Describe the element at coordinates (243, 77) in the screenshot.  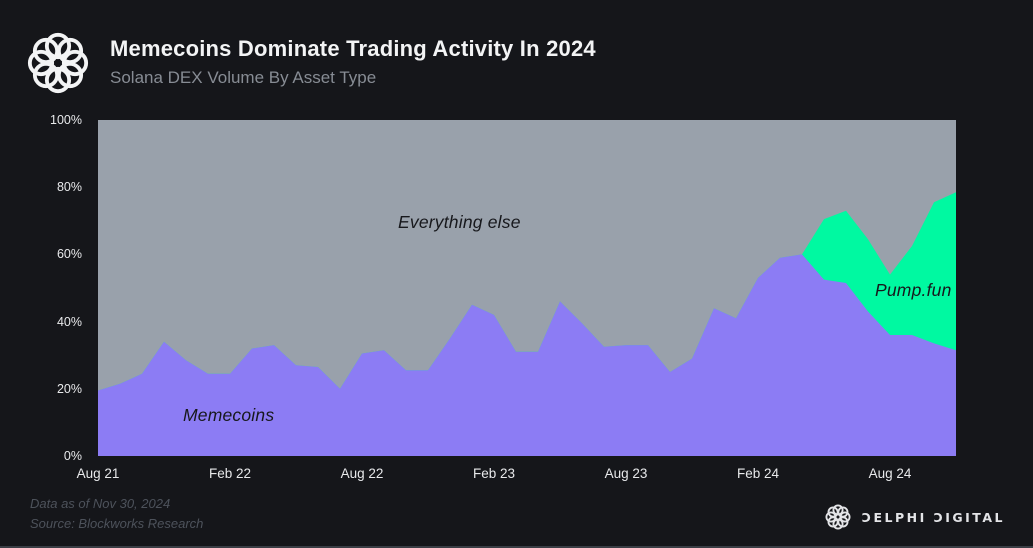
I see `page-subtitle: Solana DEX Volume By Asset Type` at that location.